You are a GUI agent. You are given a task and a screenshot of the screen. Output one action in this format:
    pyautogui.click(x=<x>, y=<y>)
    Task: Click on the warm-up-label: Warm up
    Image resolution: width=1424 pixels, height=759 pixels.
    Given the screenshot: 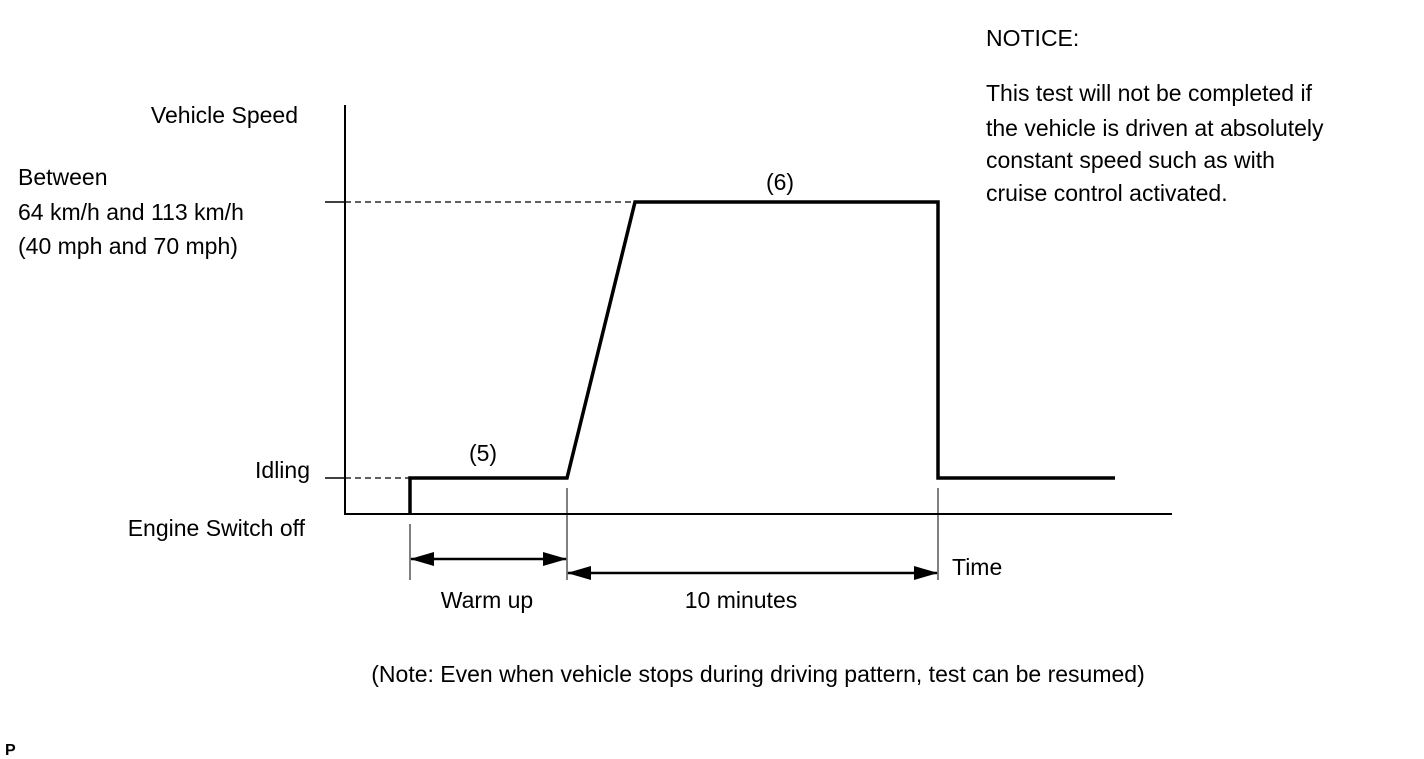 What is the action you would take?
    pyautogui.click(x=487, y=600)
    